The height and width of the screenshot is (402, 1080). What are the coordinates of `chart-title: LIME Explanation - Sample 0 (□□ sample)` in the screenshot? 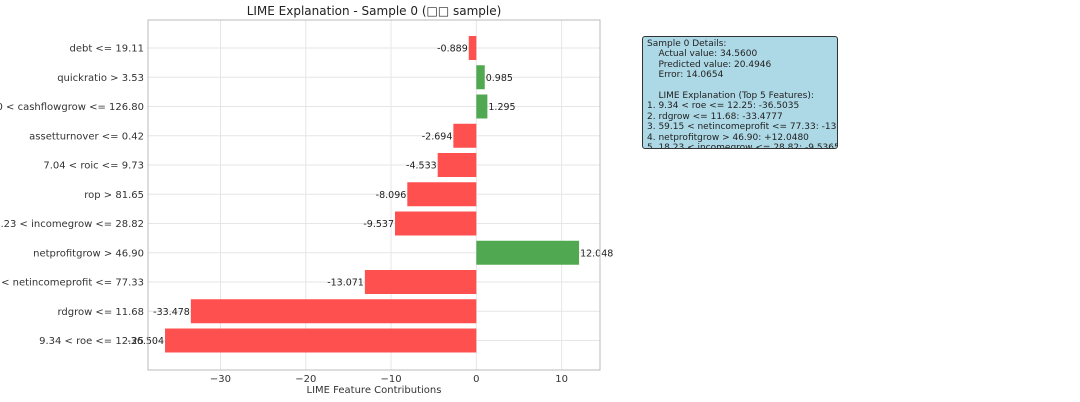 It's located at (374, 11).